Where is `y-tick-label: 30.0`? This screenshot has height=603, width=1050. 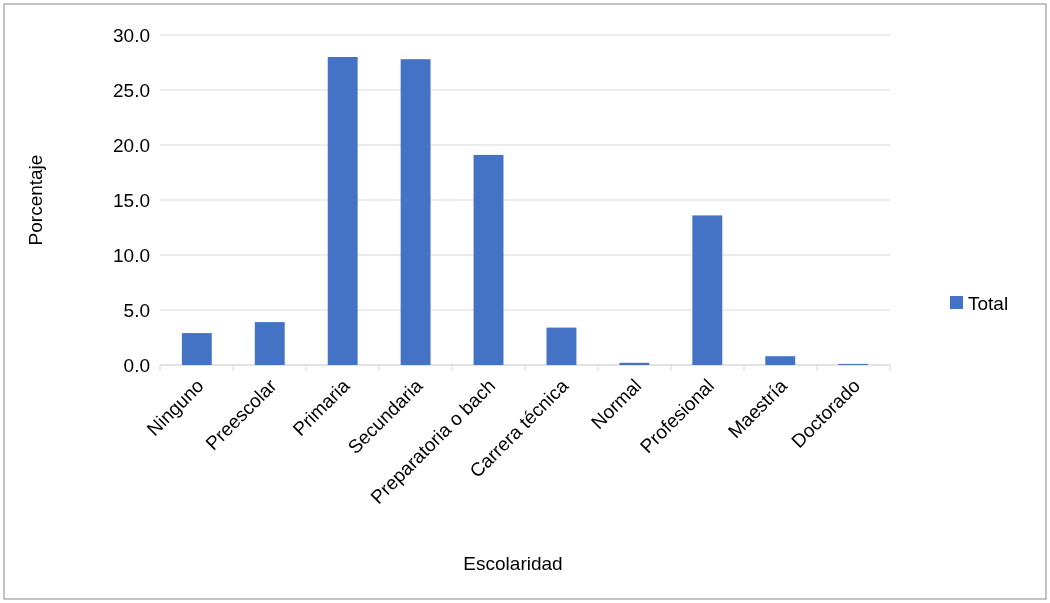
y-tick-label: 30.0 is located at coordinates (131, 35).